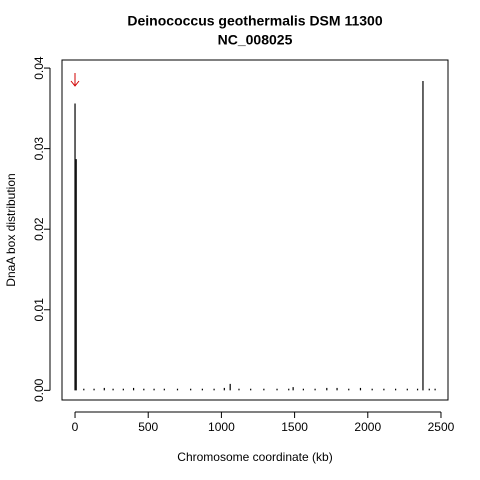  Describe the element at coordinates (39, 229) in the screenshot. I see `y-tick-label: 0.02` at that location.